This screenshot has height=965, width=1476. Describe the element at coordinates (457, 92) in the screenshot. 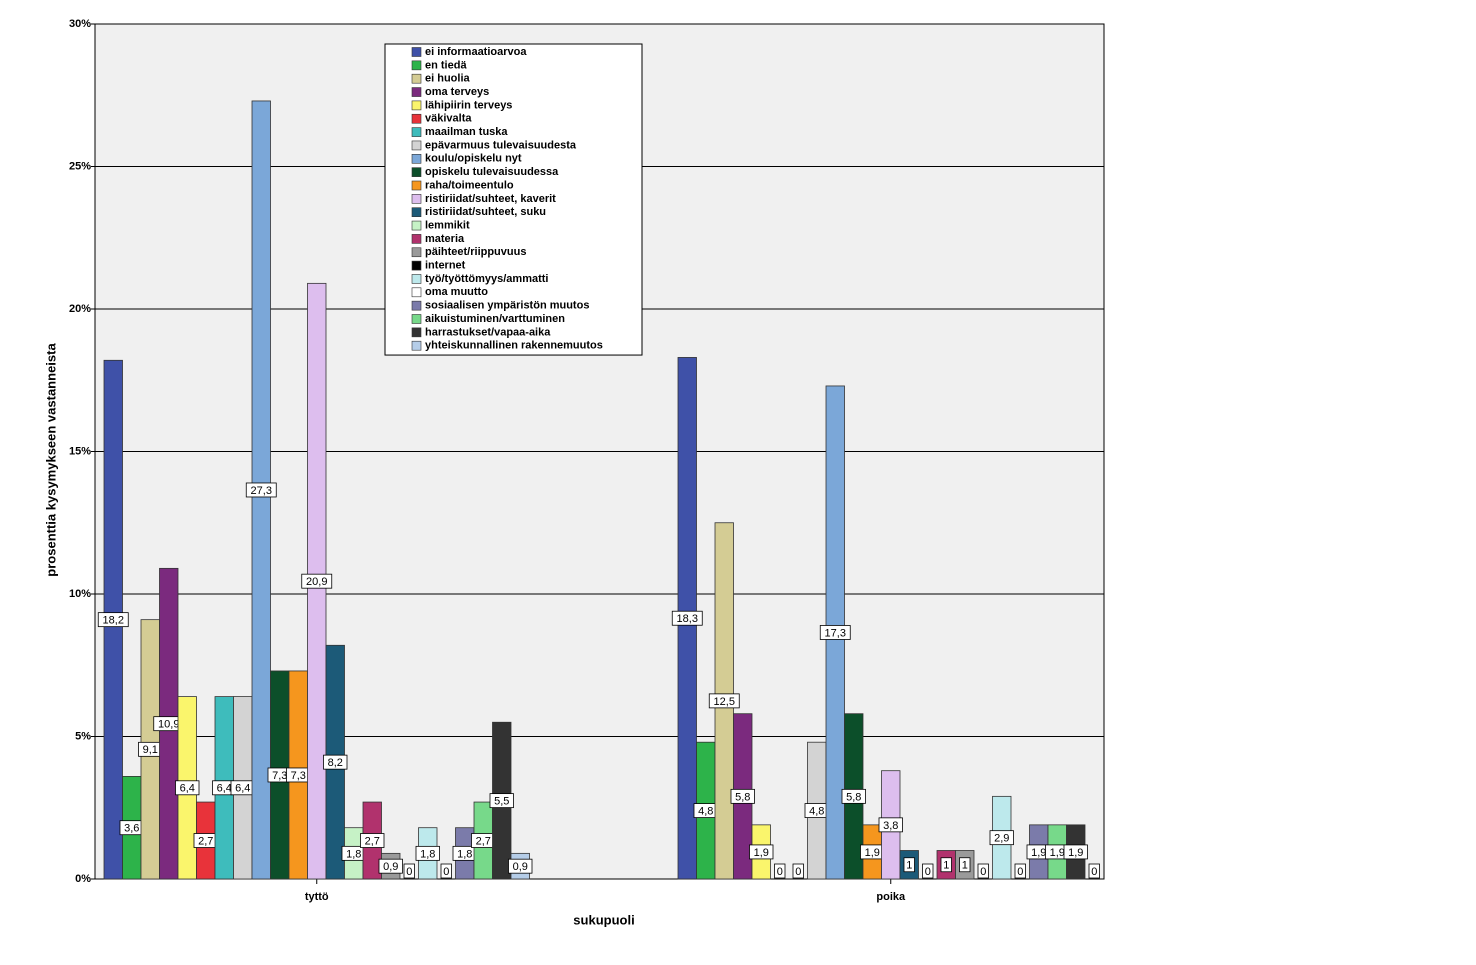

I see `legend-label: oma terveys` at that location.